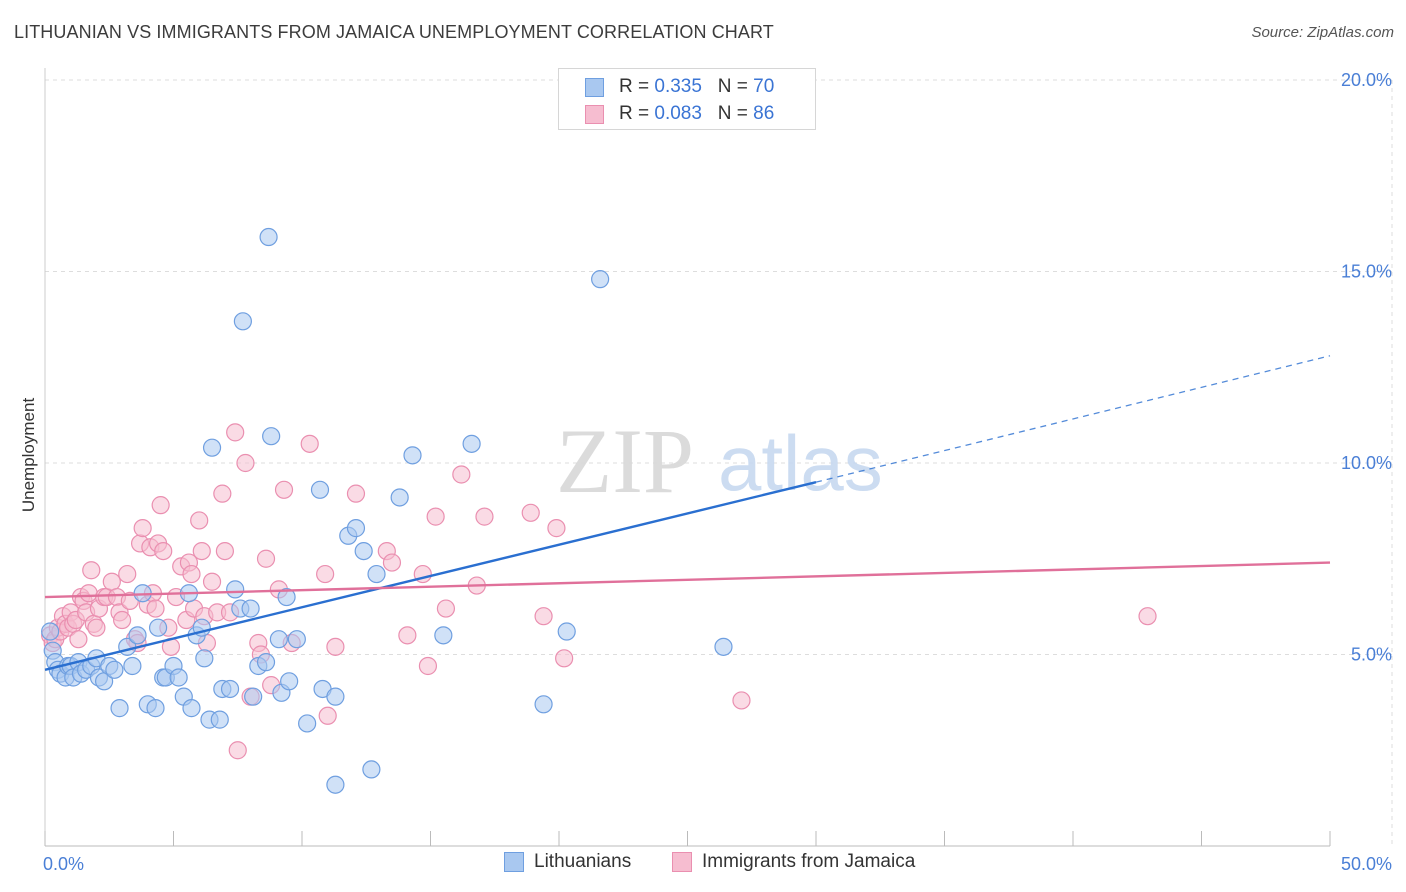 This screenshot has width=1406, height=892. What do you see at coordinates (583, 861) in the screenshot?
I see `legend-label-lithuanians: Lithuanians` at bounding box center [583, 861].